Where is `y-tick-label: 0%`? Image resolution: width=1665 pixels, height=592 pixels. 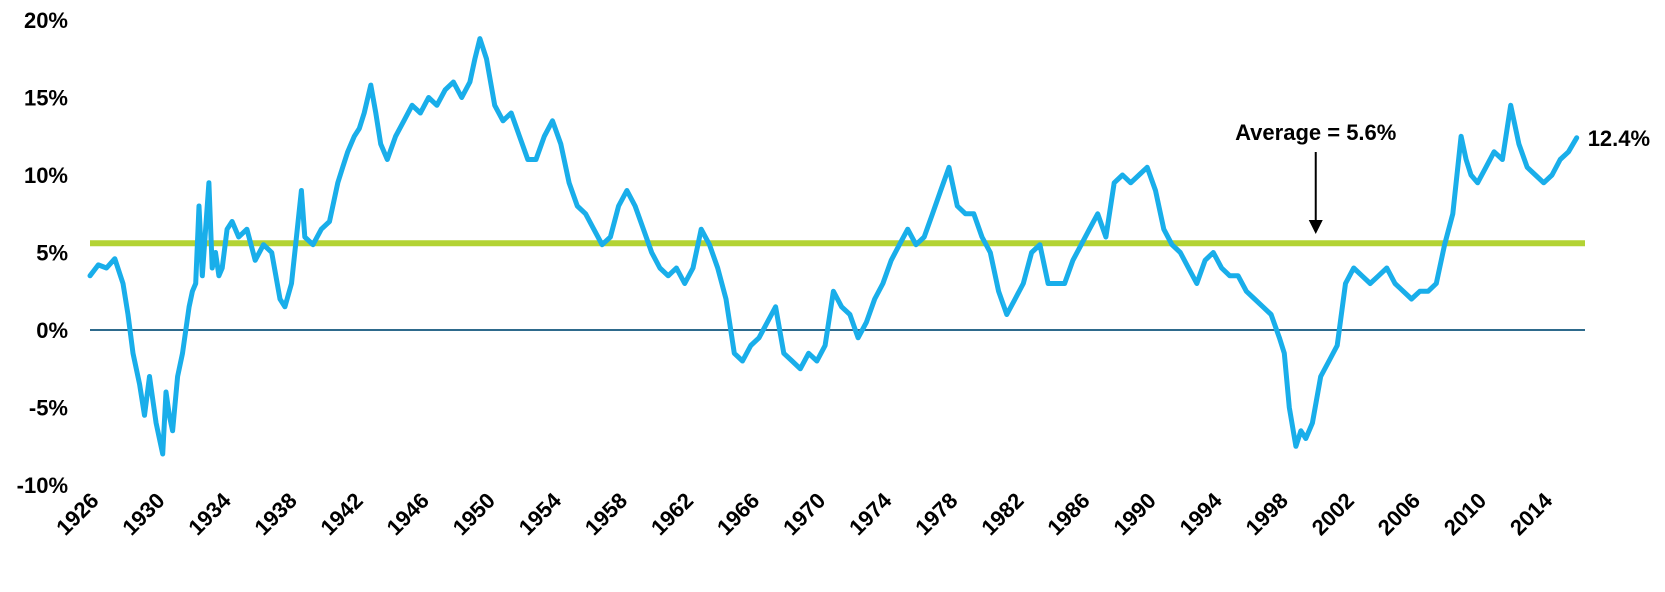 y-tick-label: 0% is located at coordinates (52, 330).